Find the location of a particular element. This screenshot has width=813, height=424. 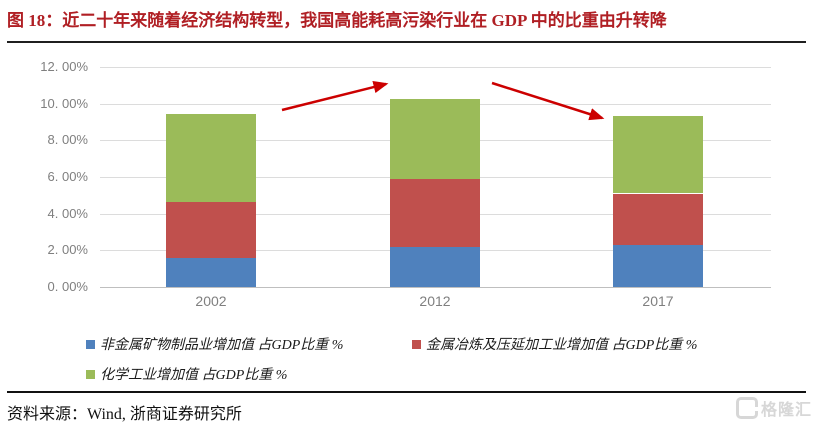

gelonghui-g-logo-icon is located at coordinates (747, 408).